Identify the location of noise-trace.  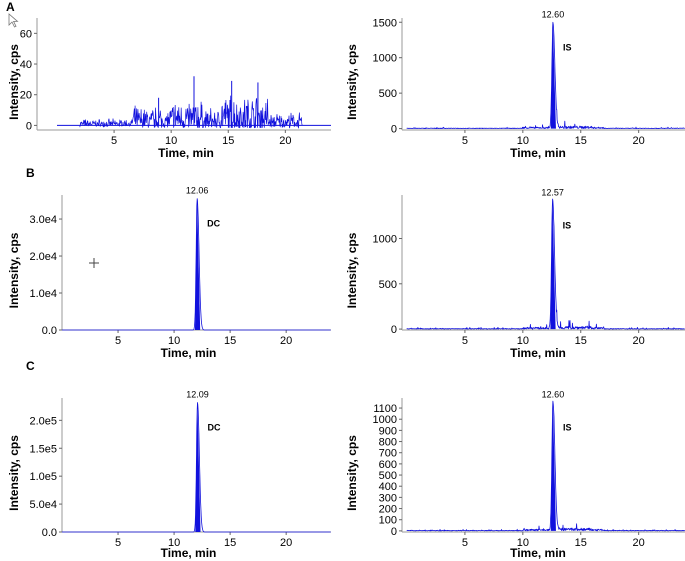
(191, 112).